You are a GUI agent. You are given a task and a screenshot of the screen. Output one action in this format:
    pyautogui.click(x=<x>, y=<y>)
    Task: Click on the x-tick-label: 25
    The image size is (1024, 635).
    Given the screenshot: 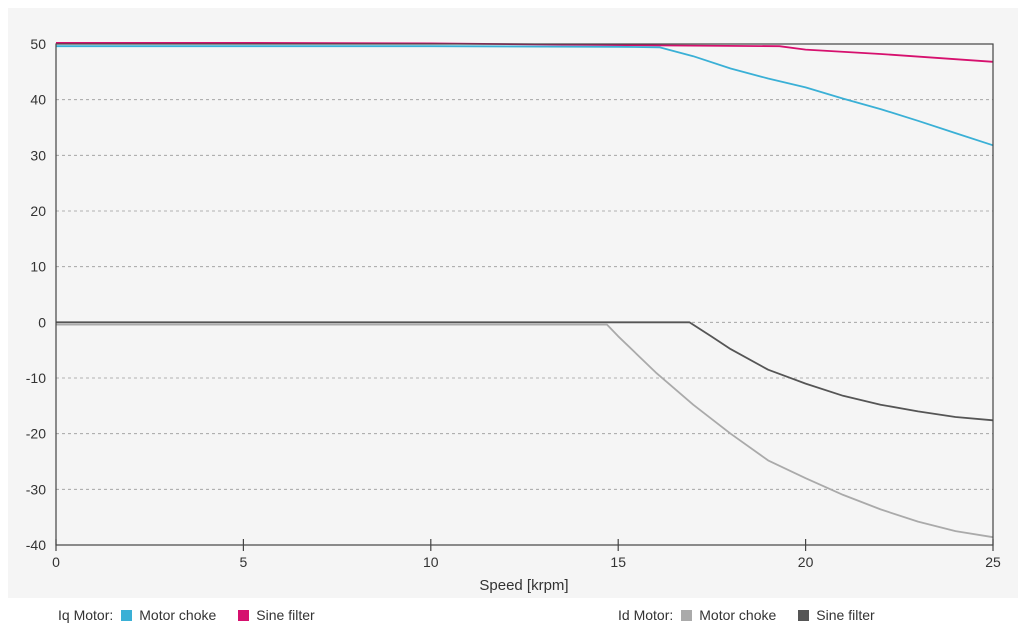 What is the action you would take?
    pyautogui.click(x=993, y=562)
    